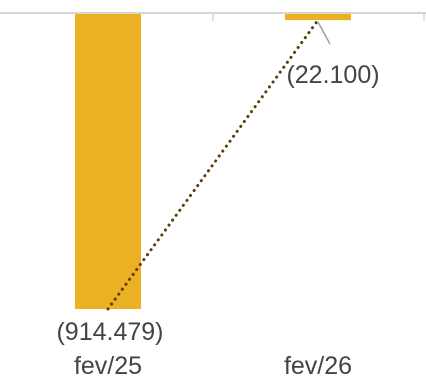 This screenshot has height=383, width=426. What do you see at coordinates (108, 366) in the screenshot?
I see `category-tick-label: fev/25` at bounding box center [108, 366].